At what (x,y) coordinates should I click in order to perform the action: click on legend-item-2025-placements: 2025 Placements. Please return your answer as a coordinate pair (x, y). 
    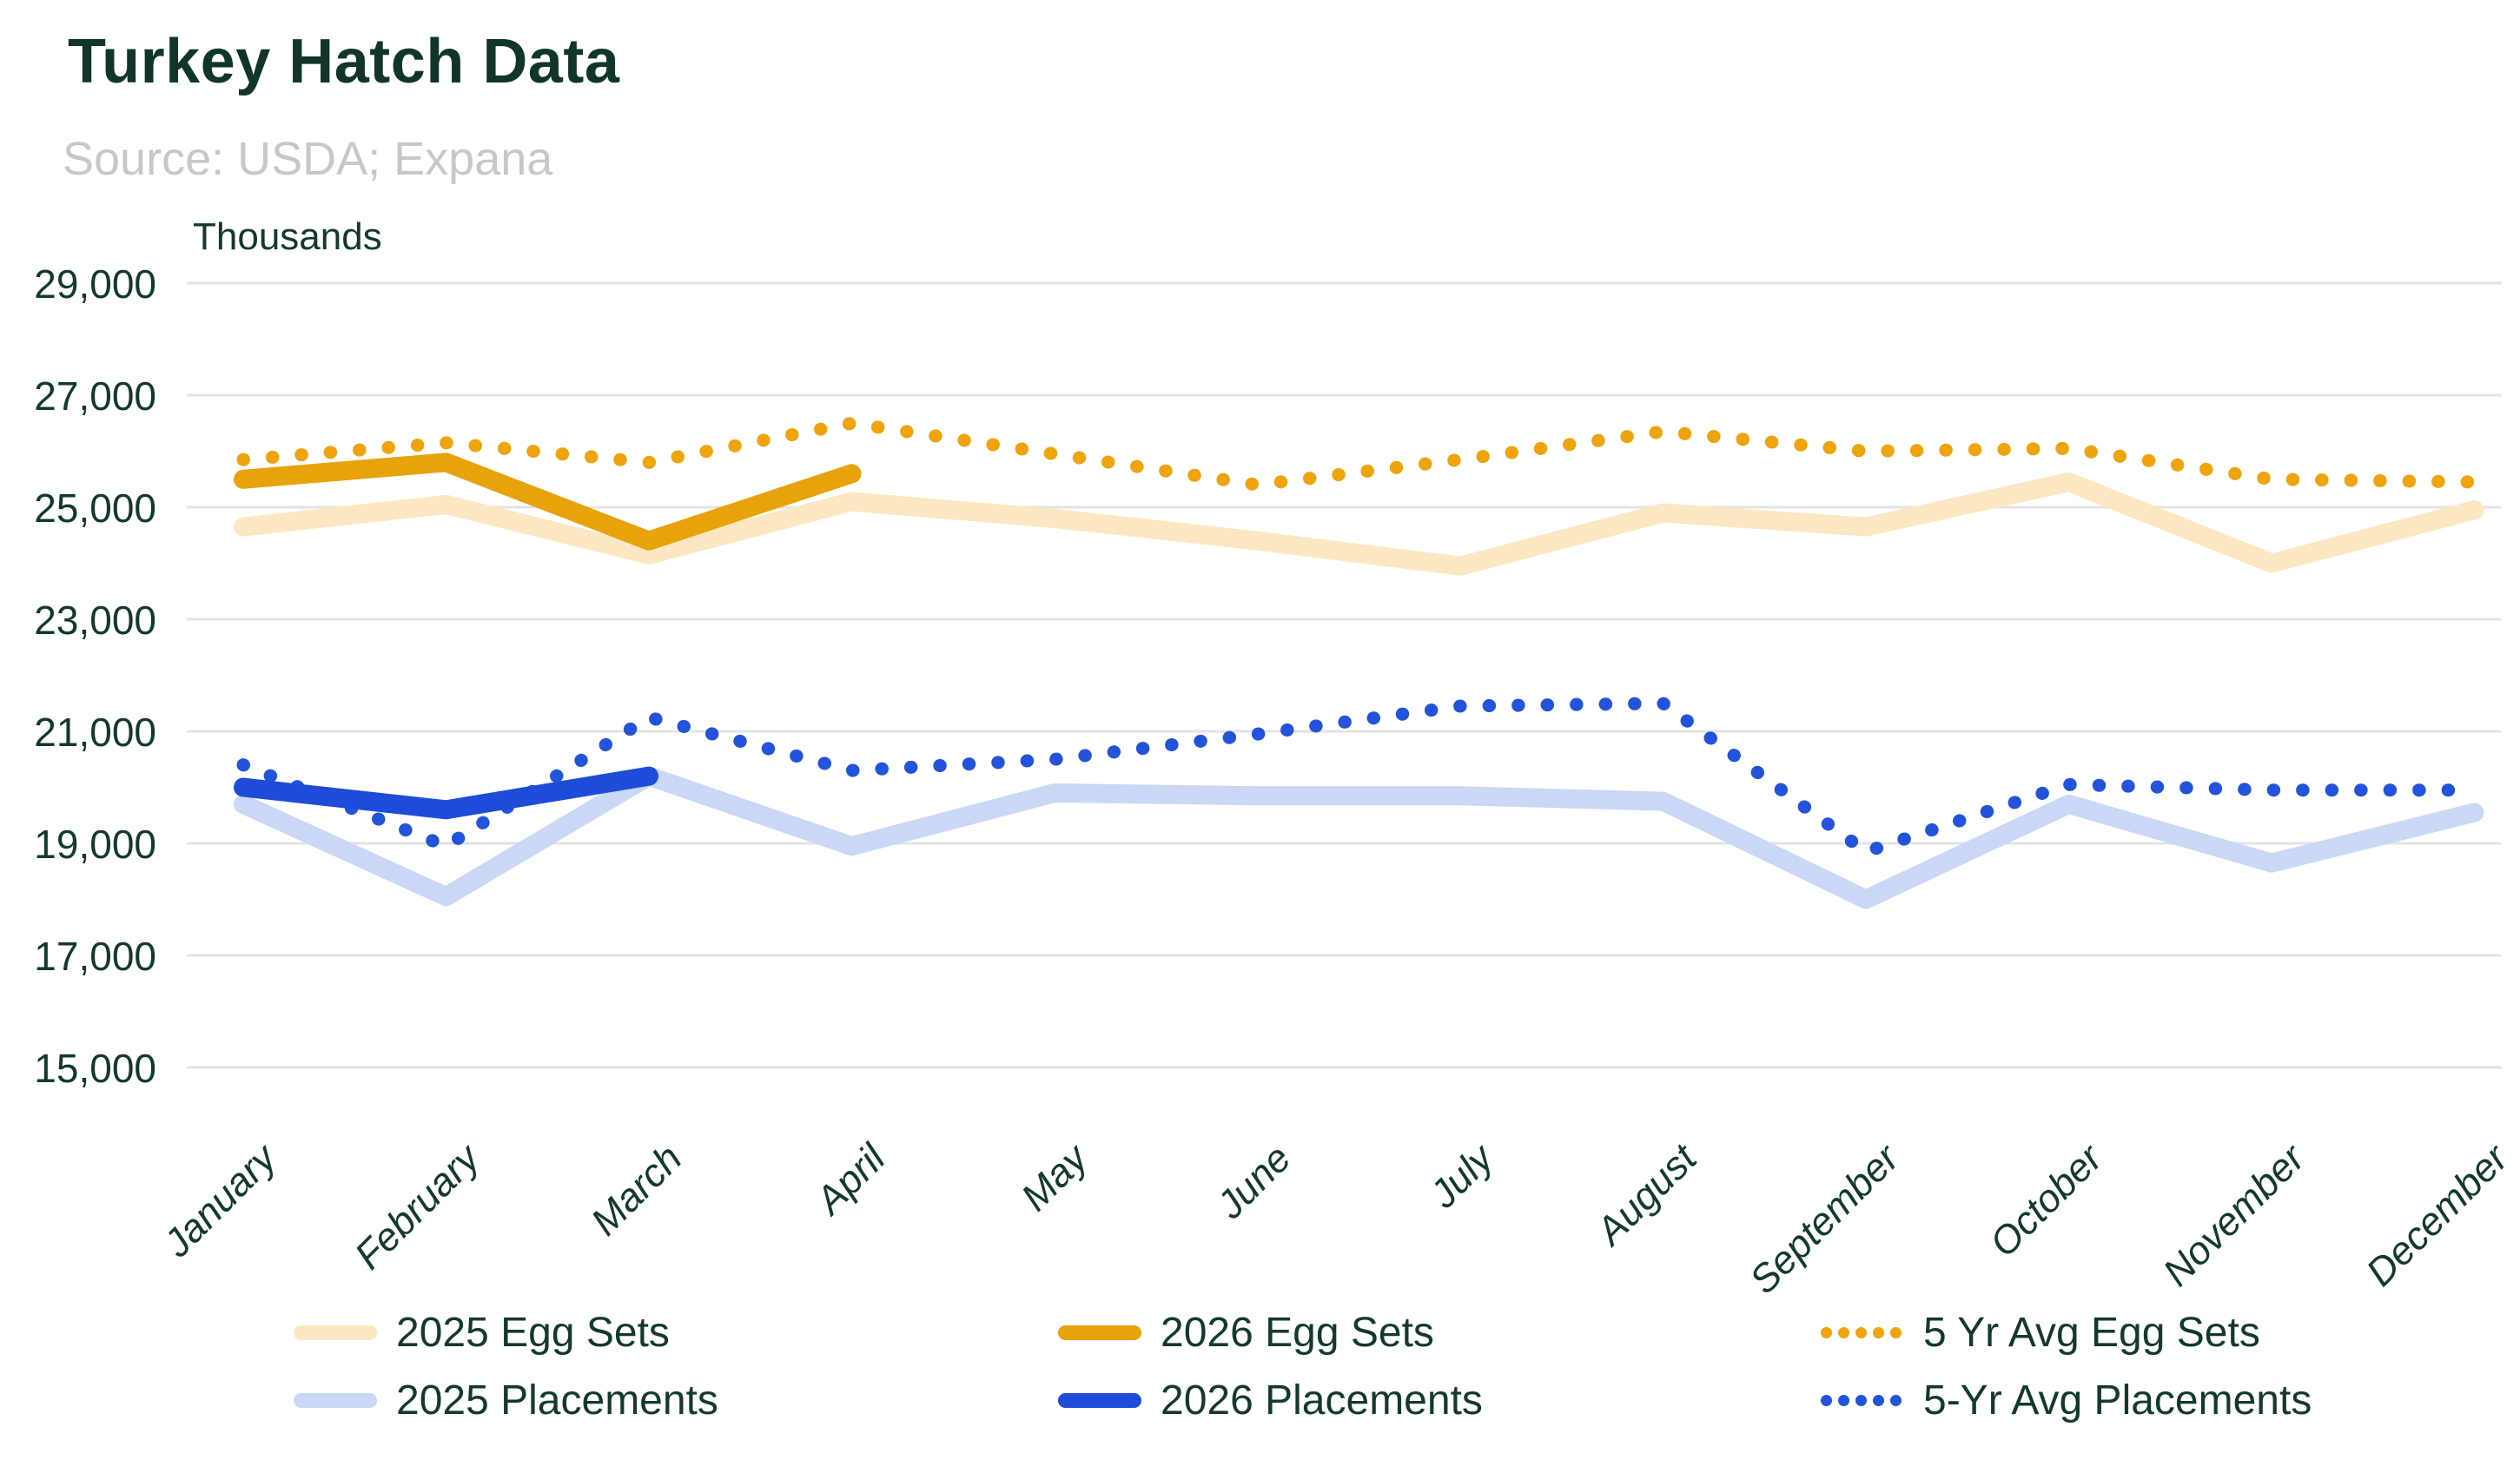
    Looking at the image, I should click on (676, 1400).